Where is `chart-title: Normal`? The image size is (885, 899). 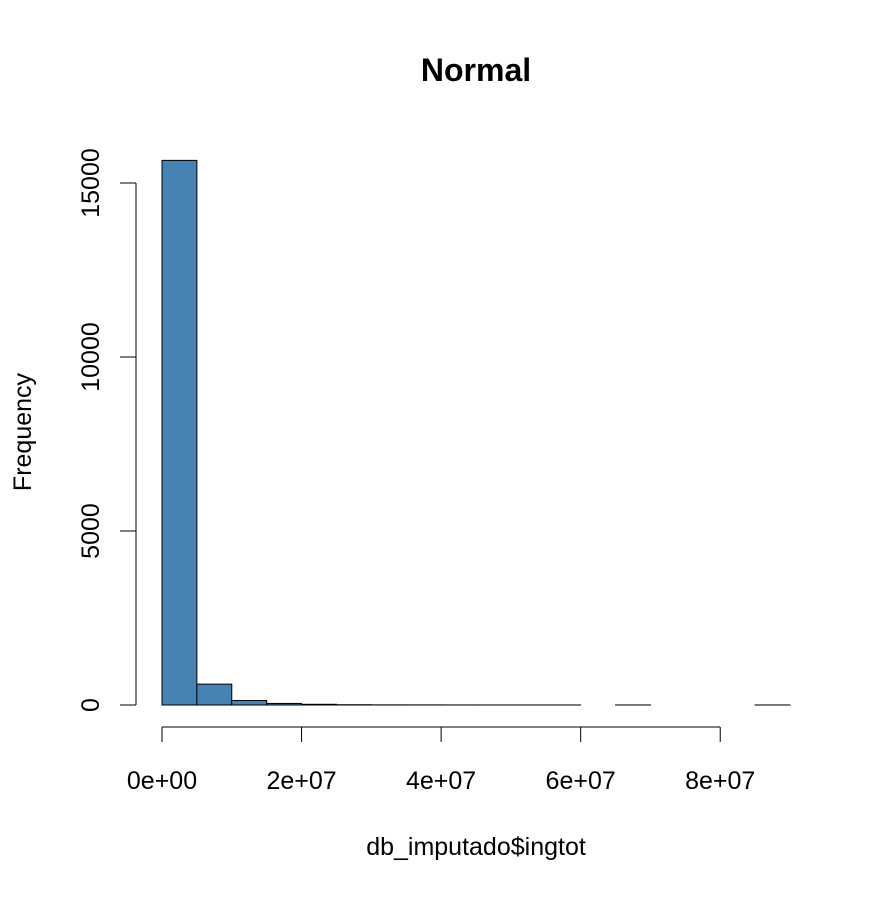 chart-title: Normal is located at coordinates (476, 70).